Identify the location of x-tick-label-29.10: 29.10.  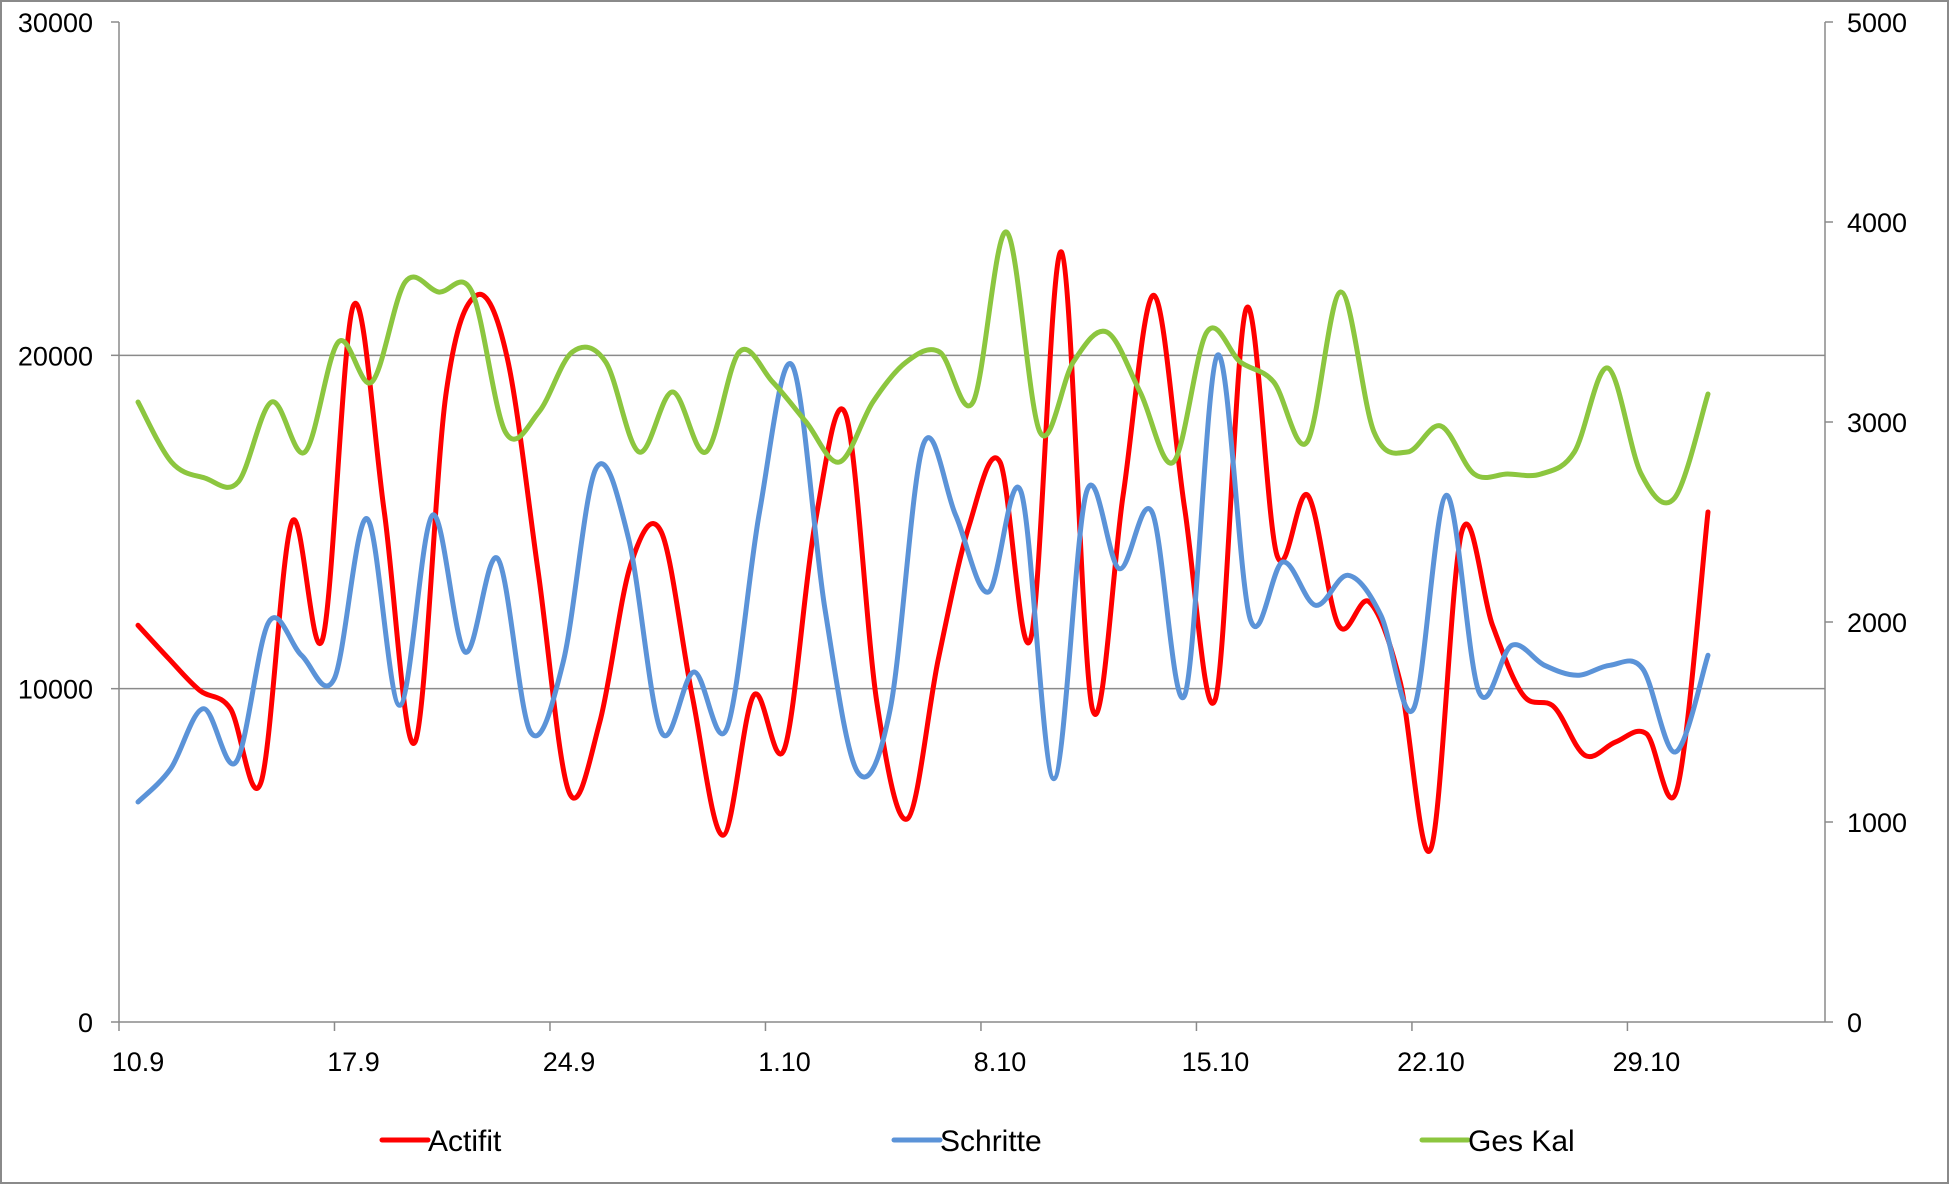
(1647, 1062).